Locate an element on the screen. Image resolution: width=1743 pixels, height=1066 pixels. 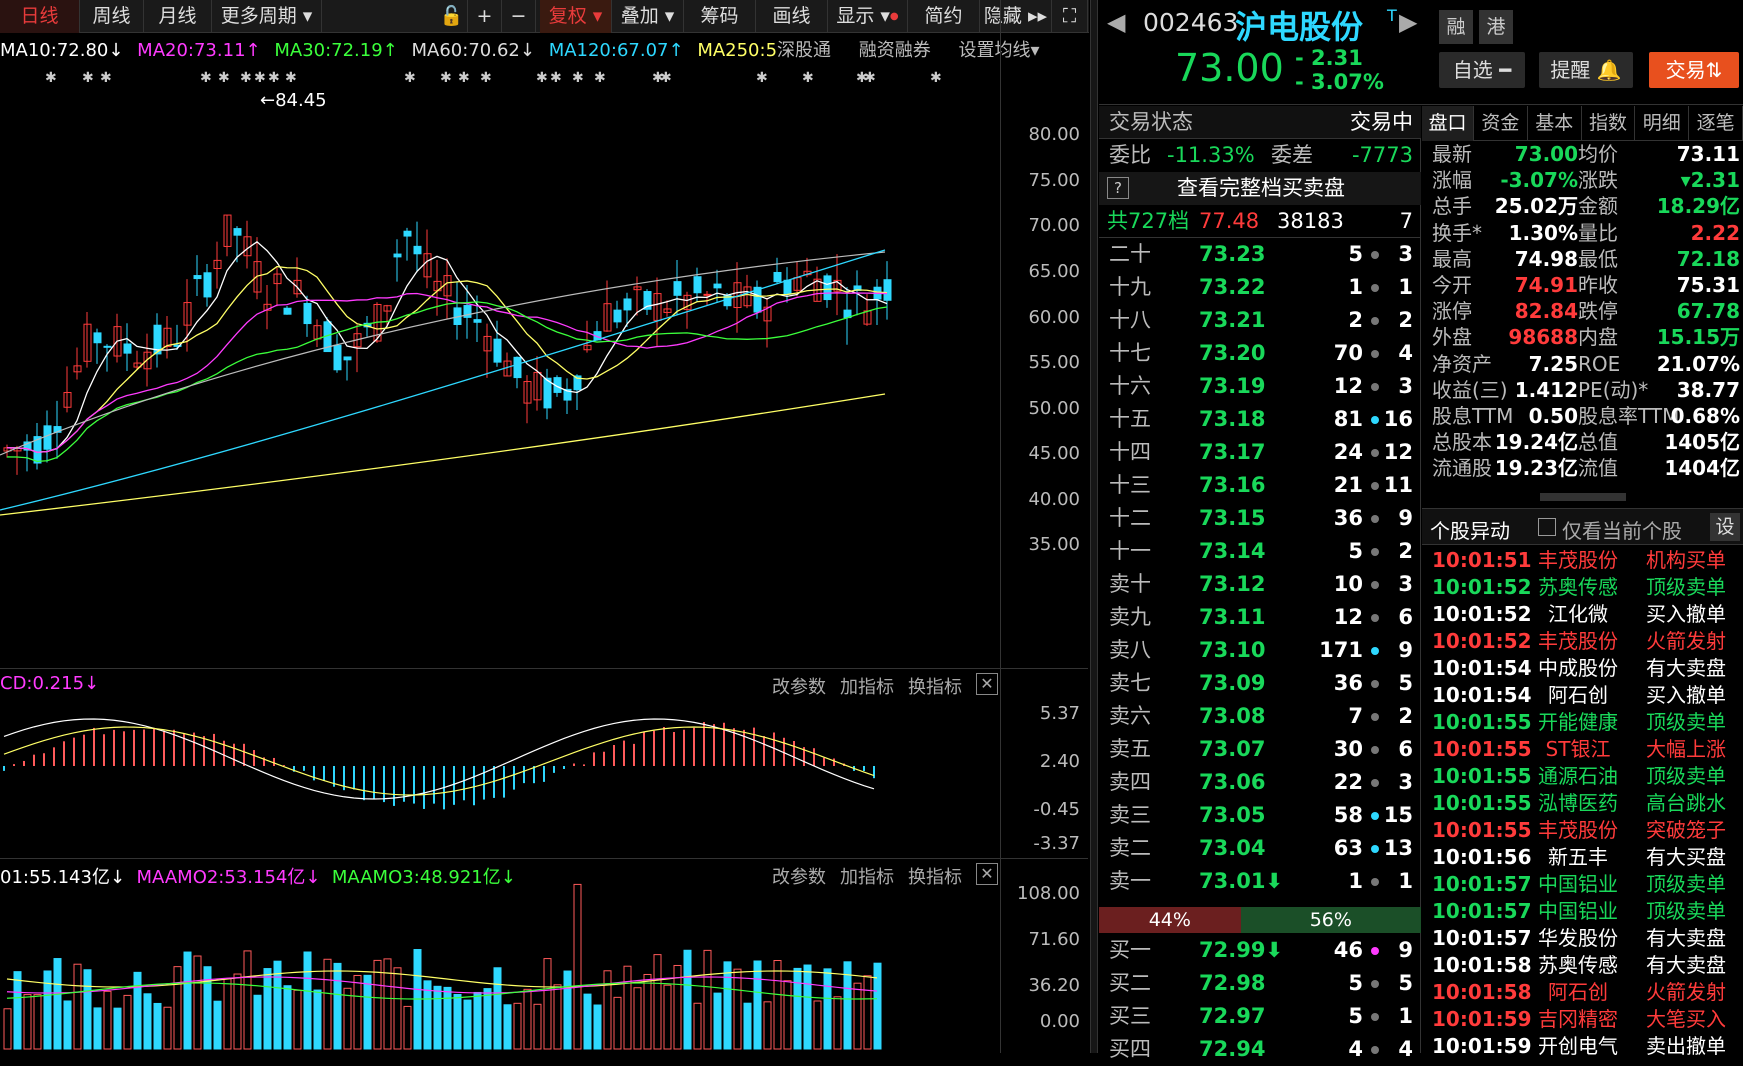
alert-row: 10:01:55 通源石油 顶级卖单 is located at coordinates (1582, 776).